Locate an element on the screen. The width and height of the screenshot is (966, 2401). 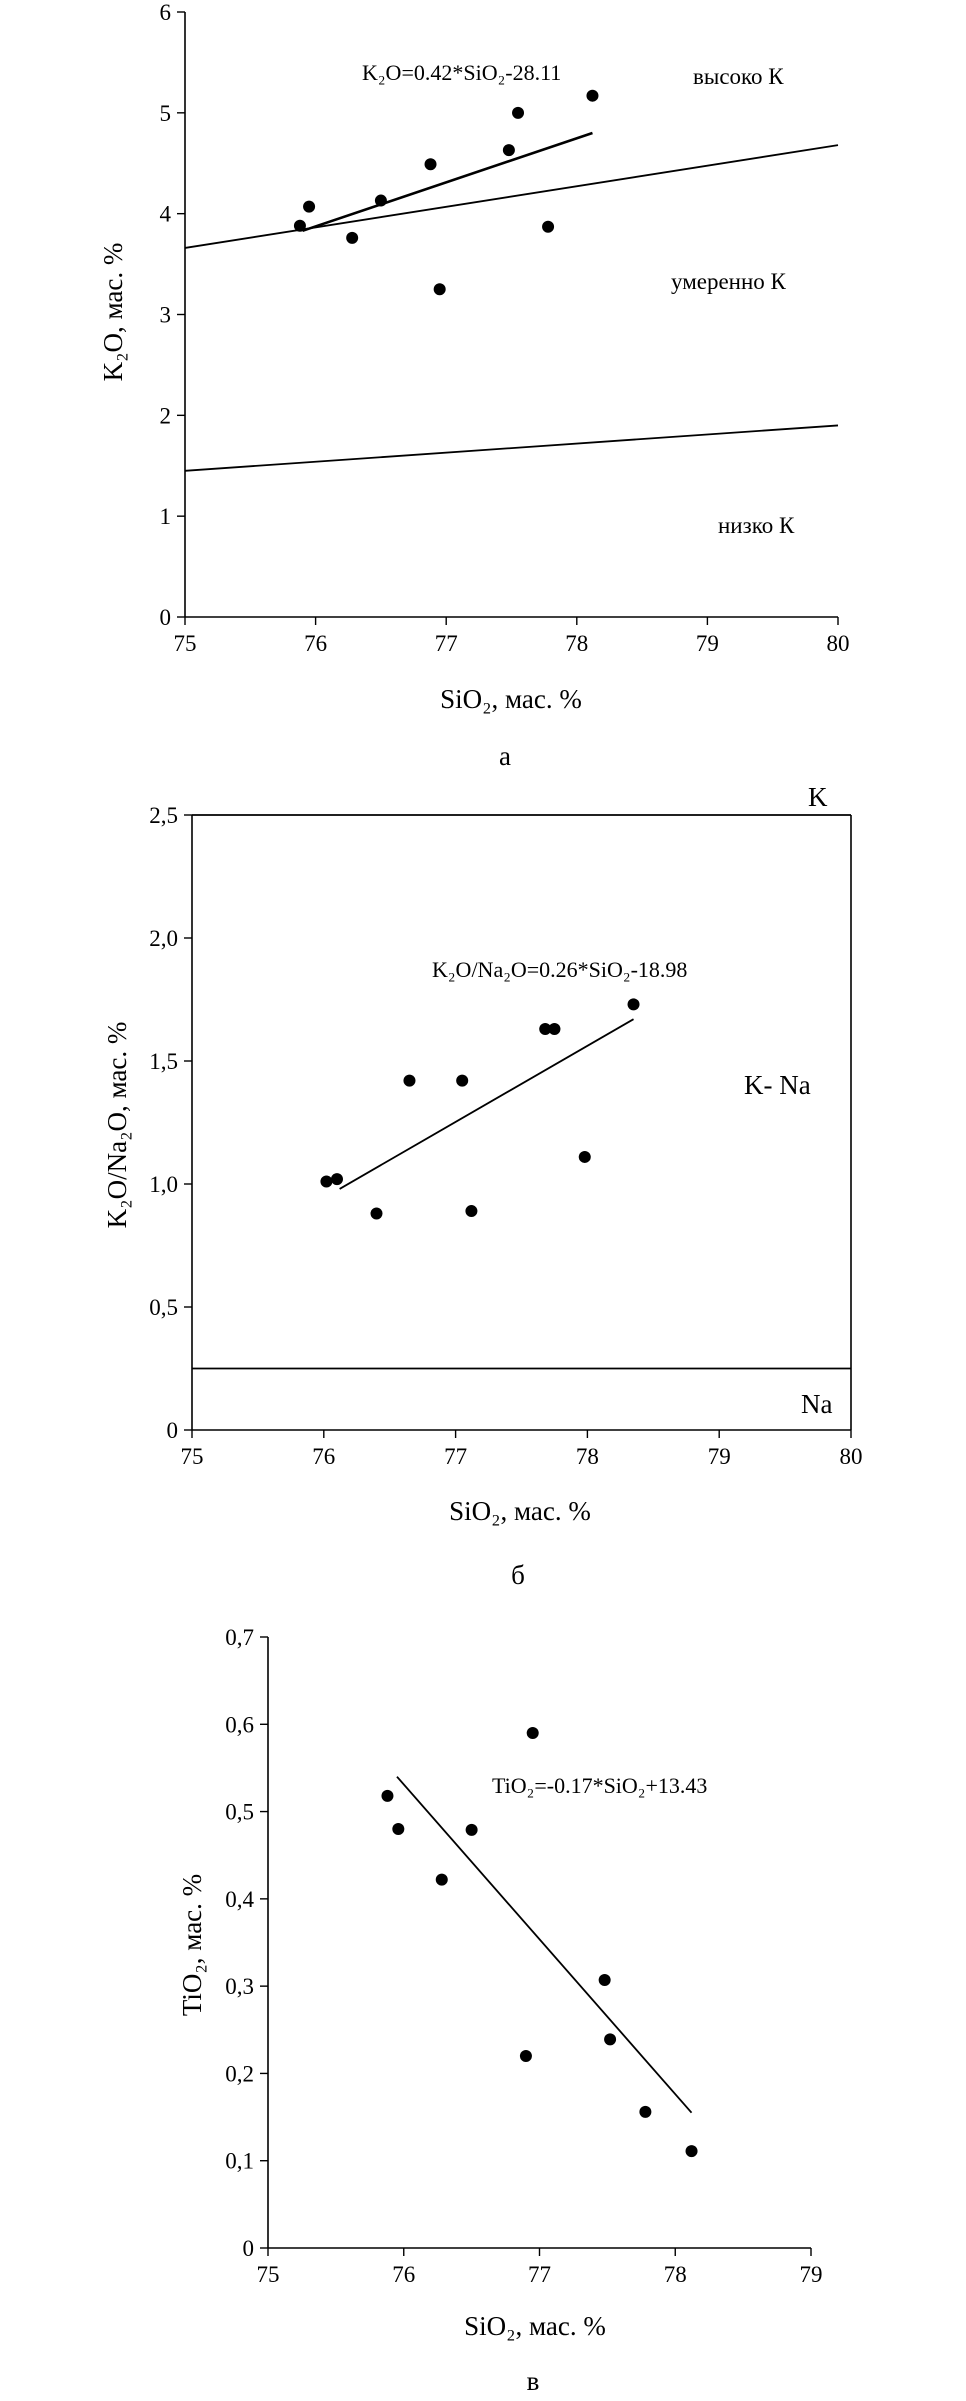
panel-a-y-tick-label: 0 is located at coordinates (166, 617).